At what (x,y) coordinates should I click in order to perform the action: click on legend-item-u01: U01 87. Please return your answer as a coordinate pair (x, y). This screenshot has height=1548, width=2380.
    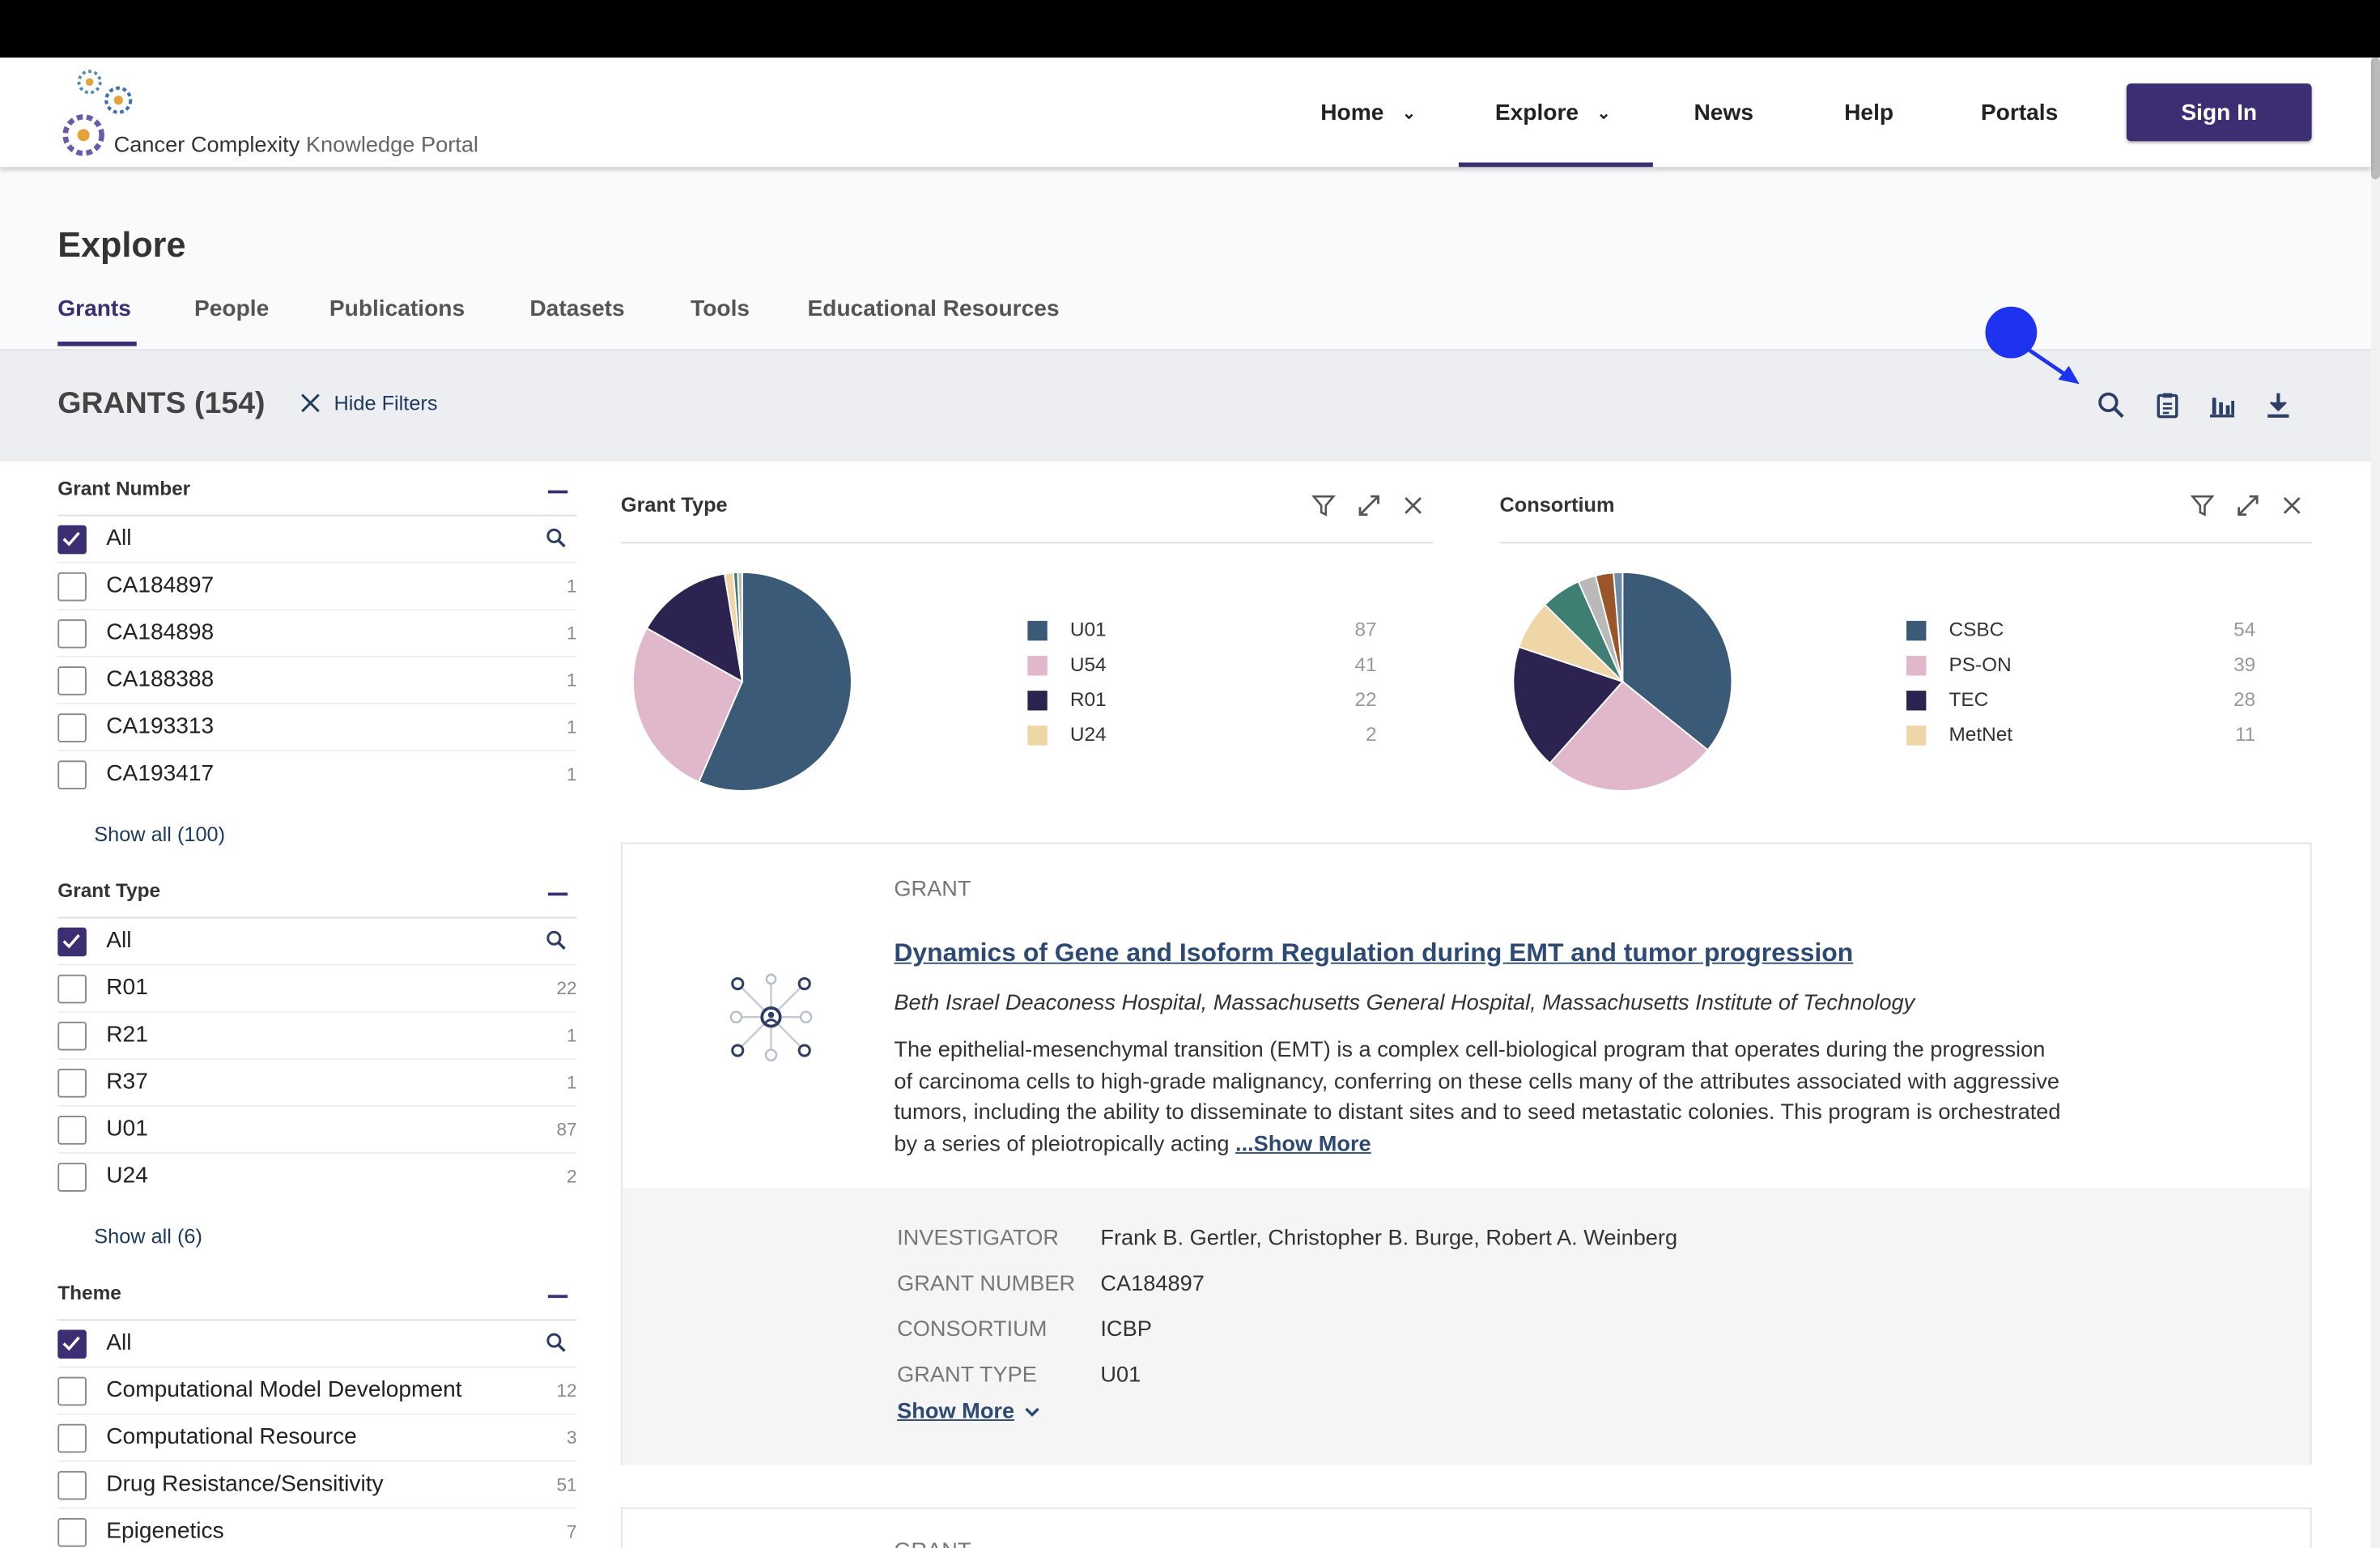
    Looking at the image, I should click on (1202, 631).